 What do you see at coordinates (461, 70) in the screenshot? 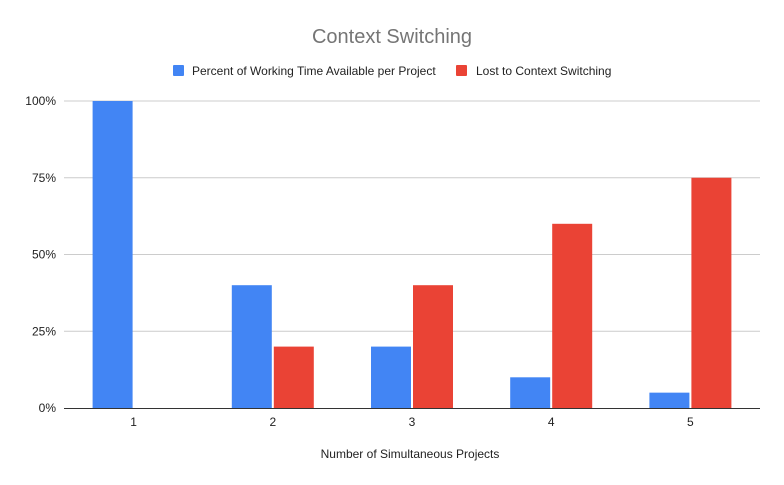
I see `legend-swatch-lost` at bounding box center [461, 70].